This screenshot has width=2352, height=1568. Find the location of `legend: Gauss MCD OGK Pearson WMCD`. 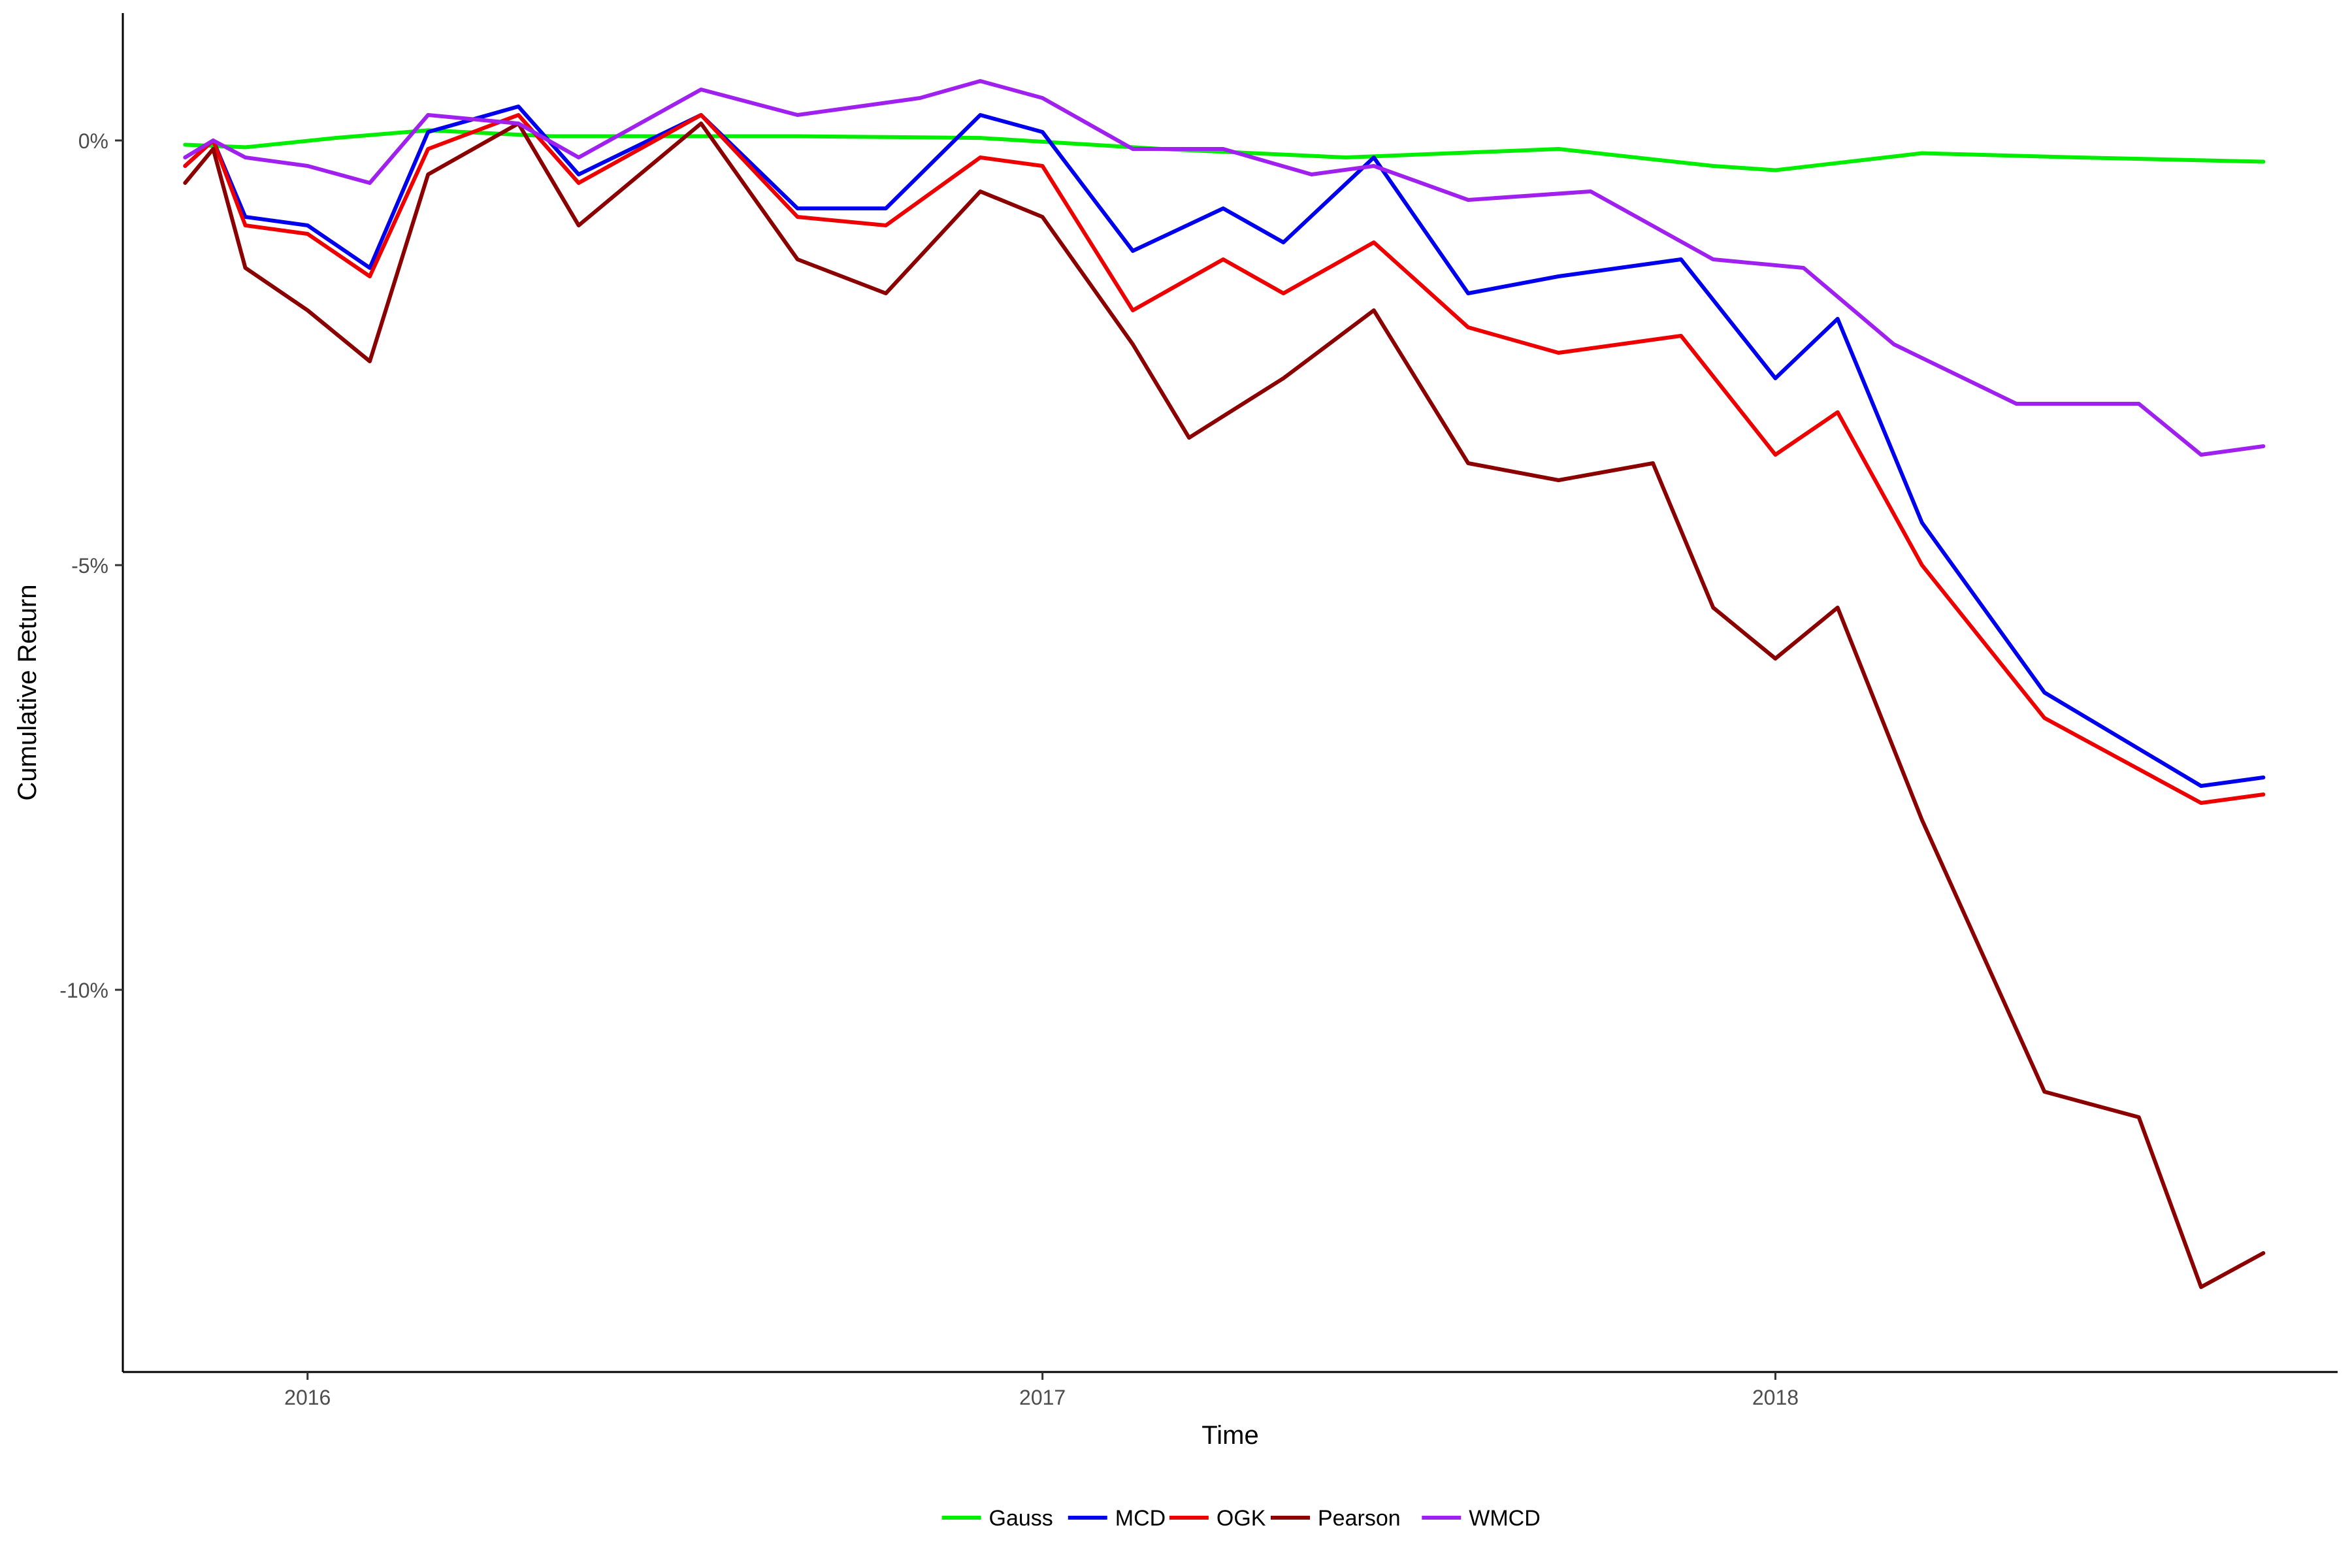

legend: Gauss MCD OGK Pearson WMCD is located at coordinates (1241, 1518).